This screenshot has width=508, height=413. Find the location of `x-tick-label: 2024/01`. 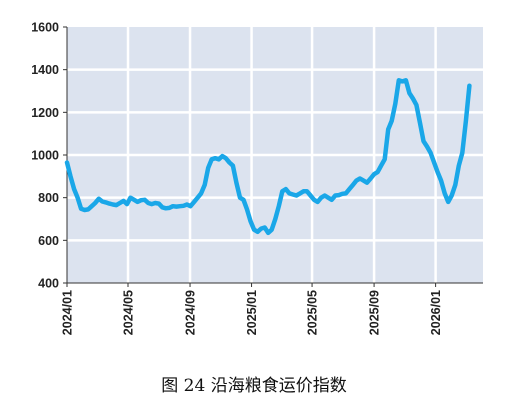

x-tick-label: 2024/01 is located at coordinates (68, 312).